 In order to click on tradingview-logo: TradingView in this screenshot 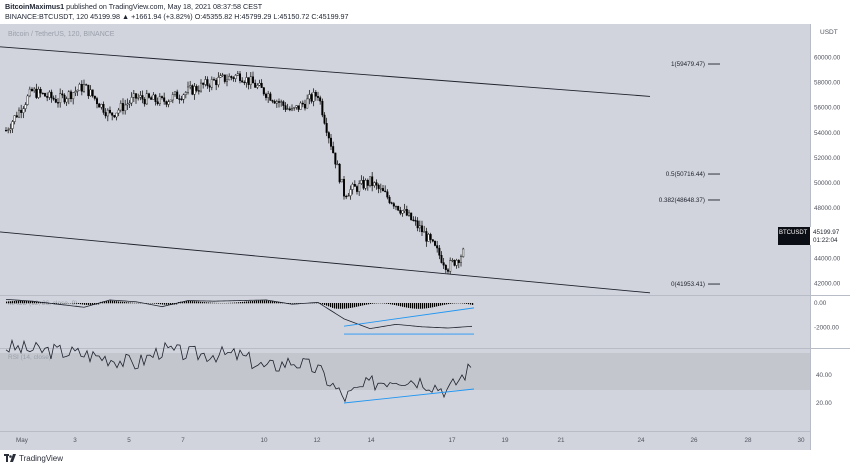, I will do `click(33, 458)`.